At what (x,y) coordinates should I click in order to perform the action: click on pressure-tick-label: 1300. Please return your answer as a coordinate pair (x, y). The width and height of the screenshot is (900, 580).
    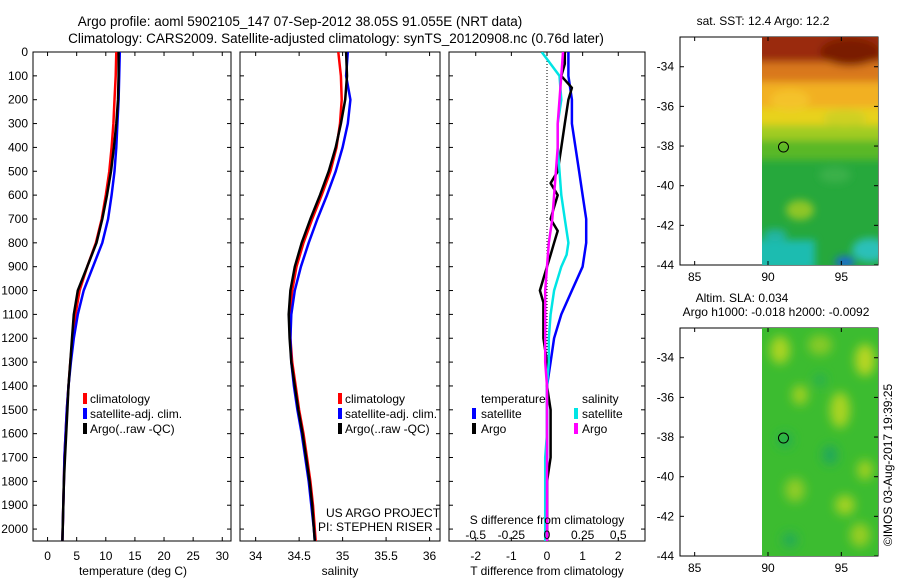
    Looking at the image, I should click on (14, 362).